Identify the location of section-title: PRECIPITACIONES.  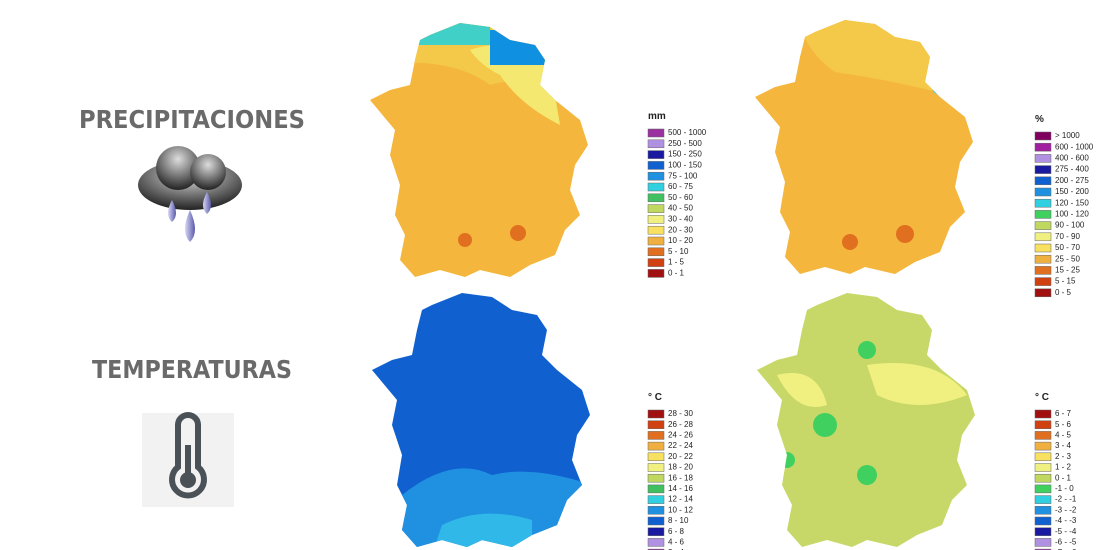
(192, 119).